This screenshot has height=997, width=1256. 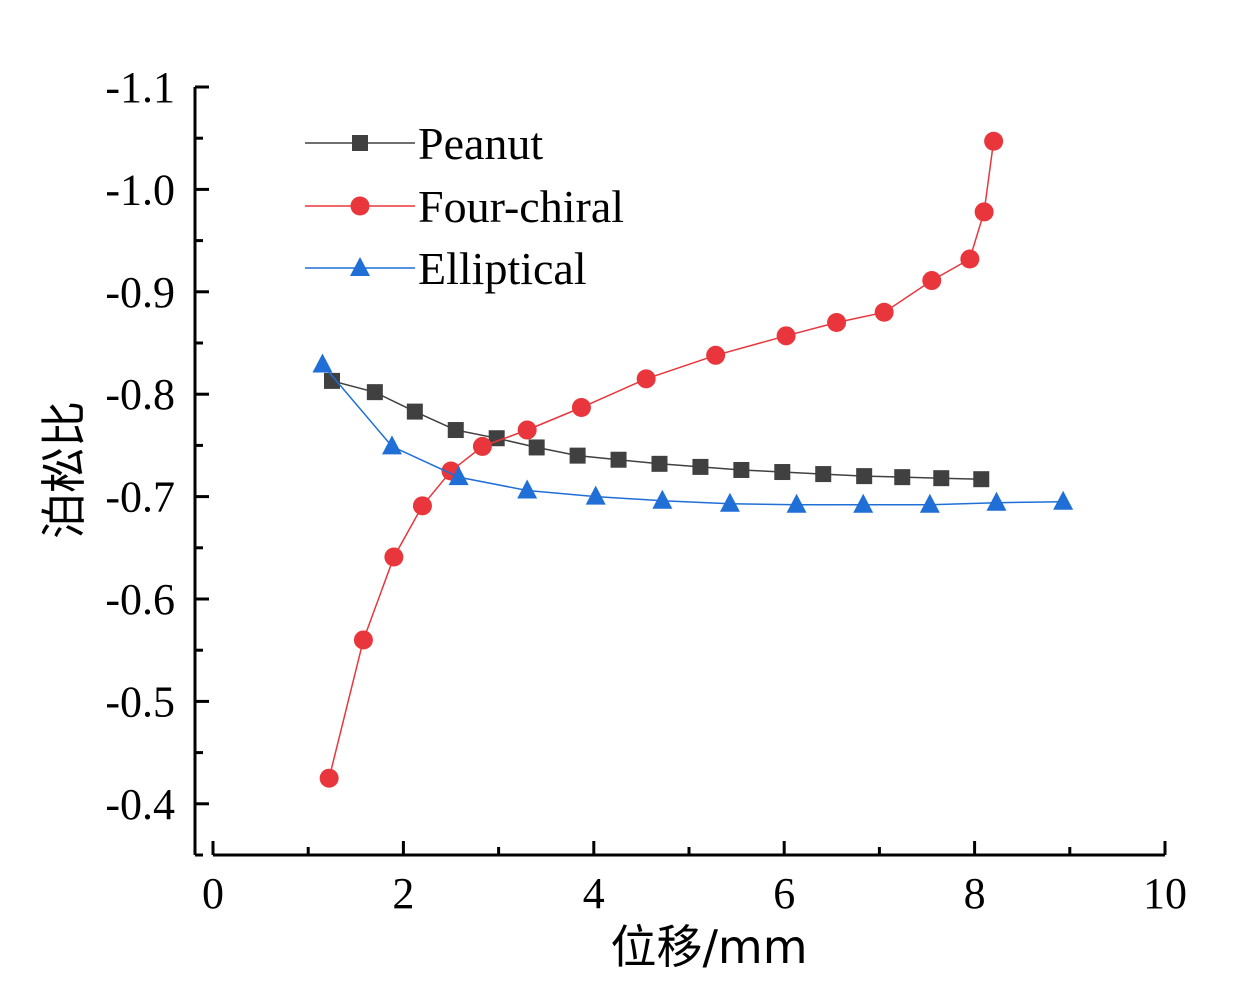 What do you see at coordinates (64, 470) in the screenshot?
I see `y-axis-title: 泊松比` at bounding box center [64, 470].